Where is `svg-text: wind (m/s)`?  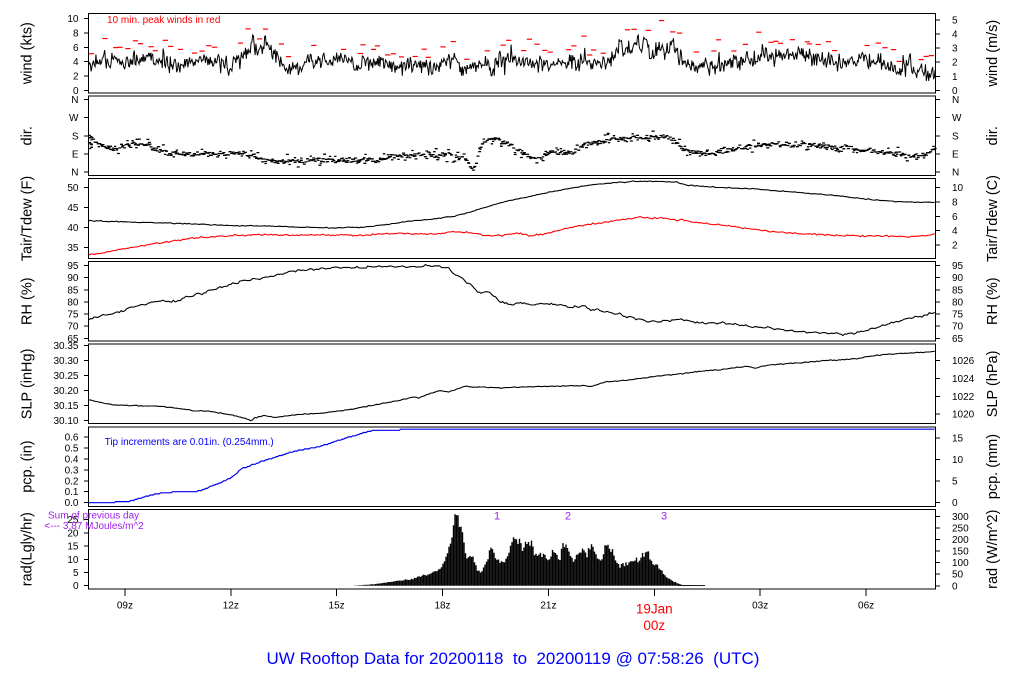
svg-text: wind (m/s) is located at coordinates (993, 54).